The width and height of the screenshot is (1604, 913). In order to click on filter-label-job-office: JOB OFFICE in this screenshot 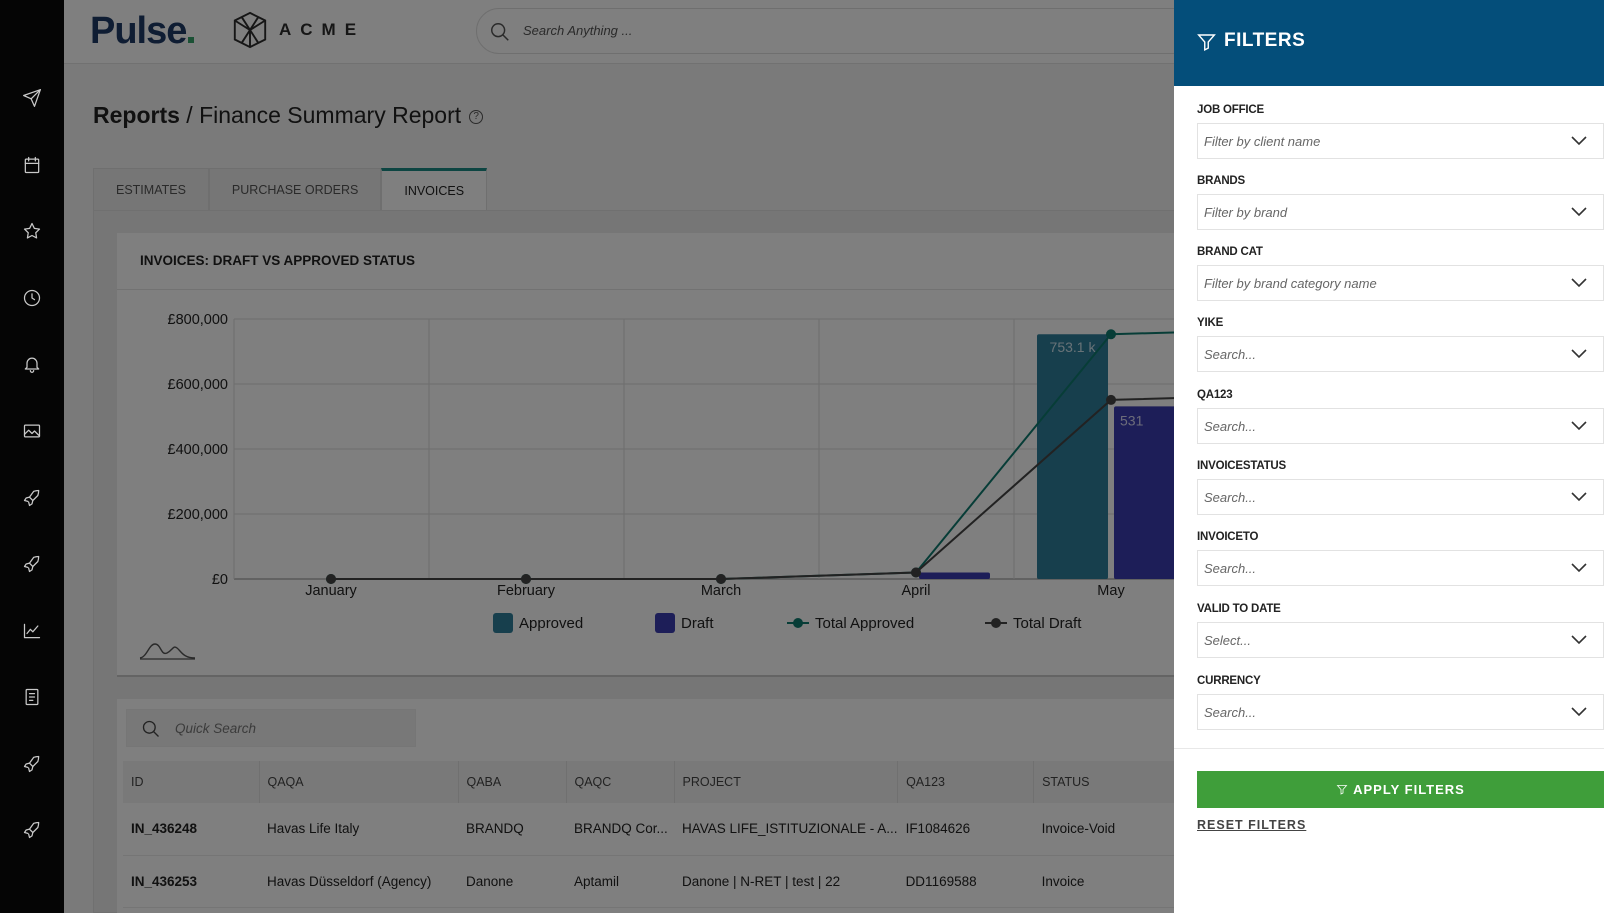, I will do `click(1231, 110)`.